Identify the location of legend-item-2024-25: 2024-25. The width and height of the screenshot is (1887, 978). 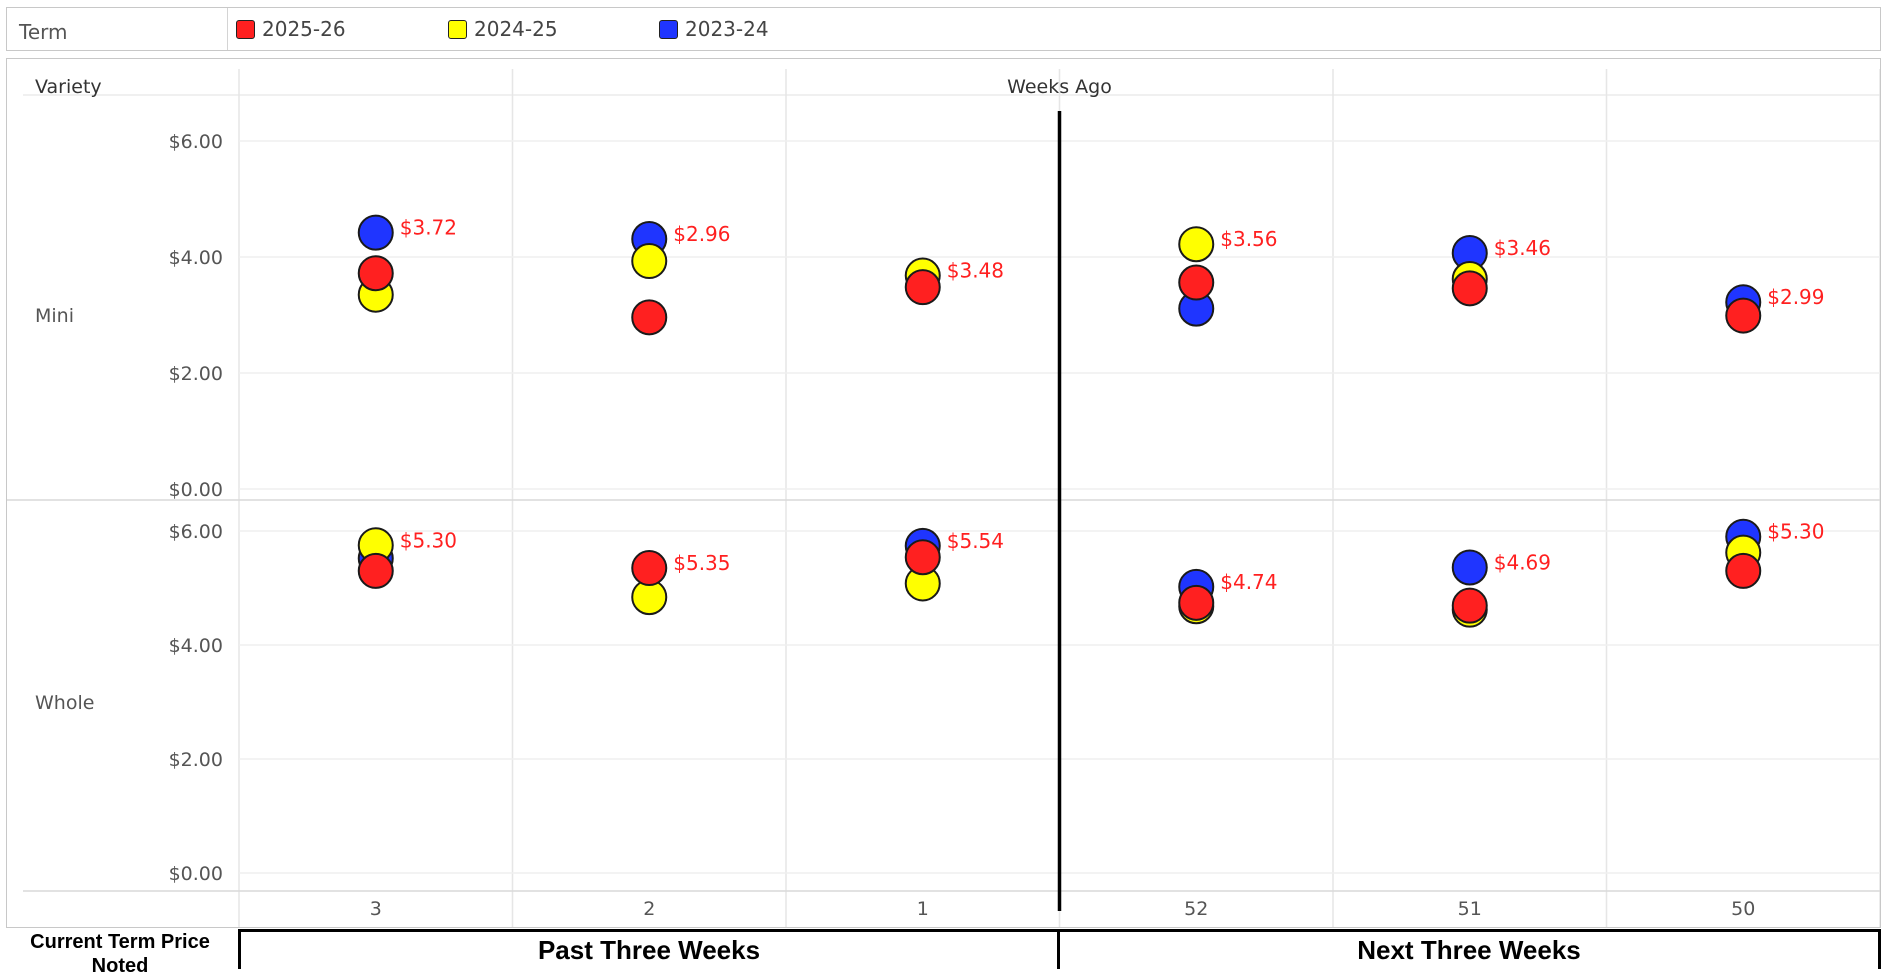
(503, 29).